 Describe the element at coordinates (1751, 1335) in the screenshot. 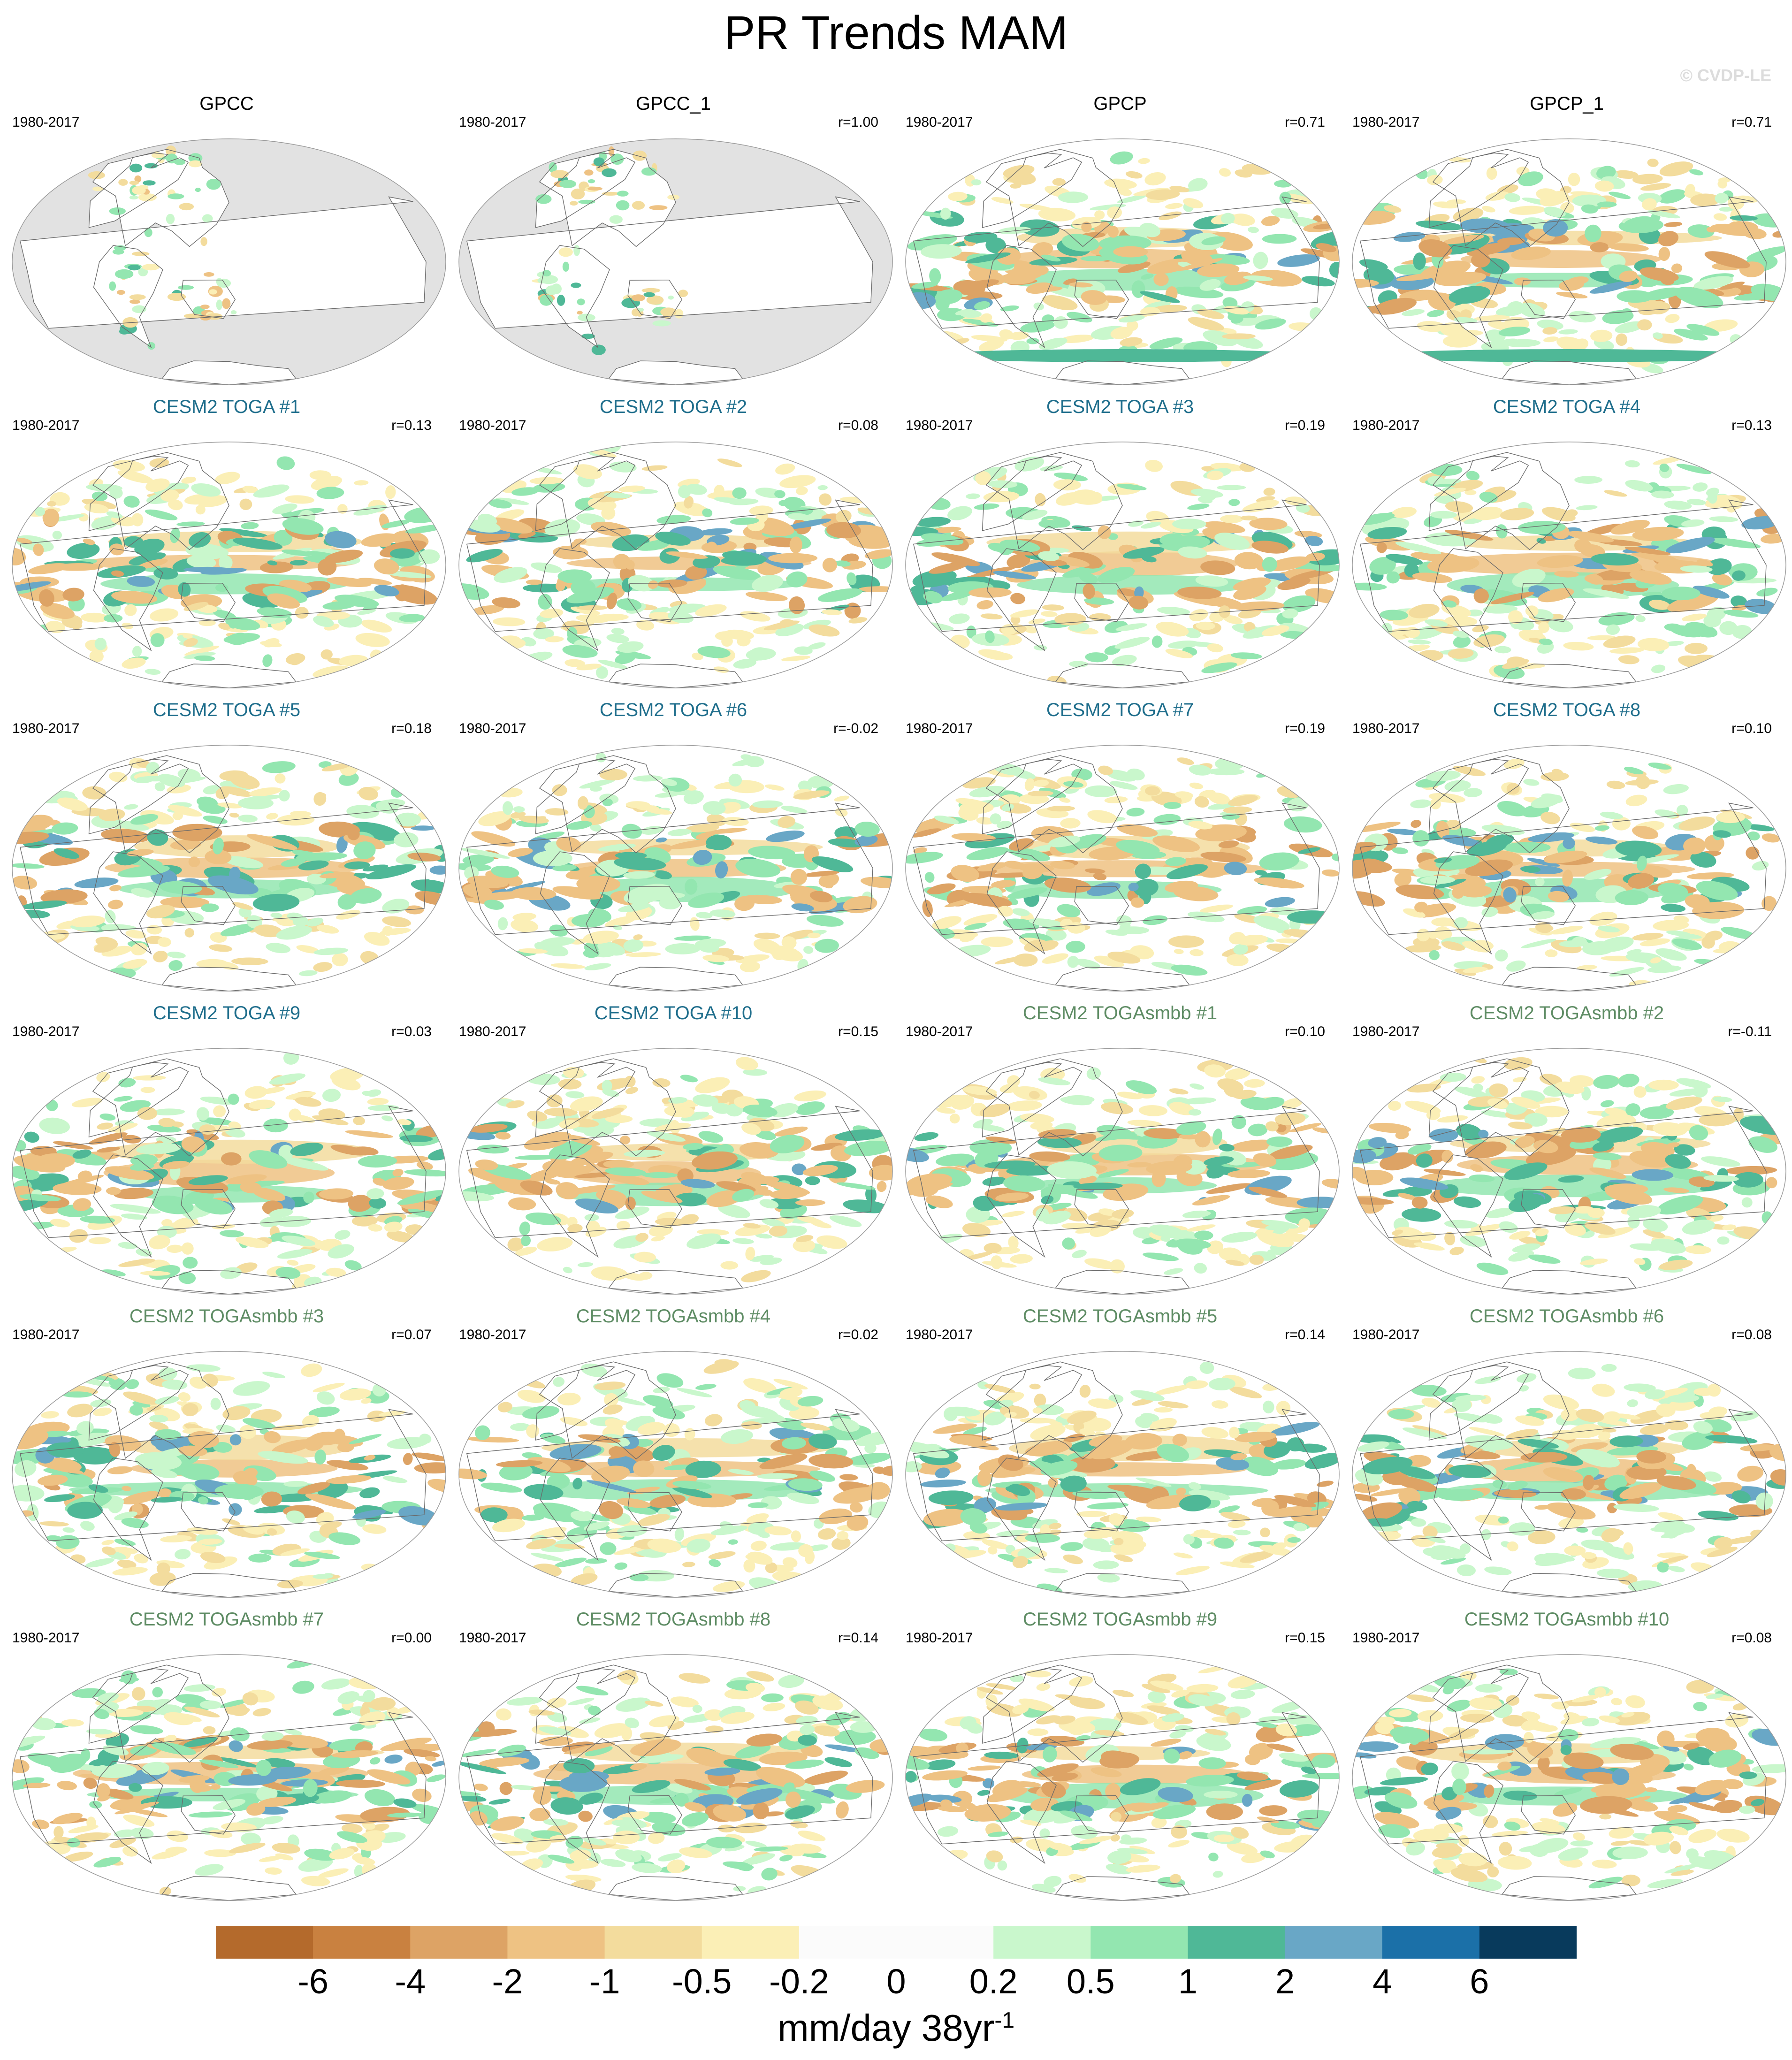

I see `panel-correlation: r=0.08` at that location.